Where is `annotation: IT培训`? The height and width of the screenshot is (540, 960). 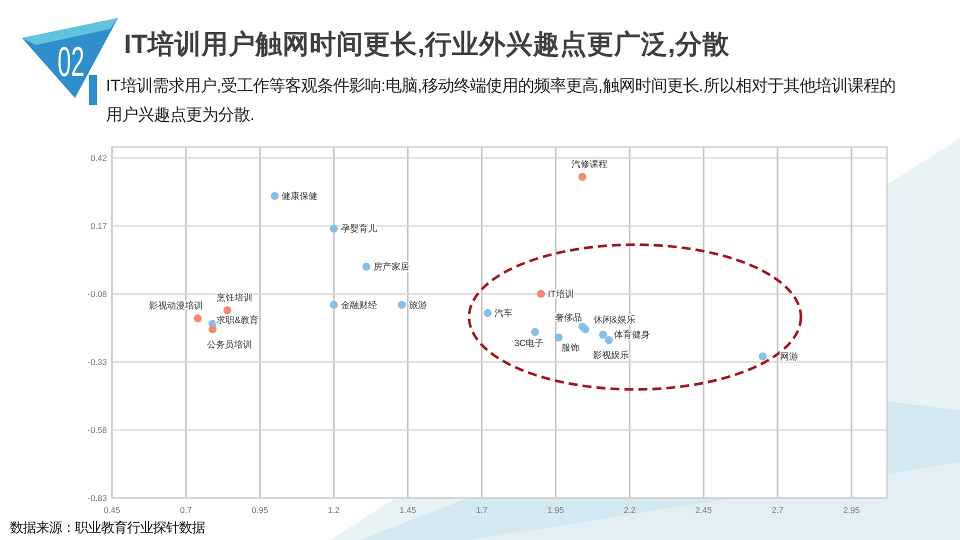 annotation: IT培训 is located at coordinates (561, 293).